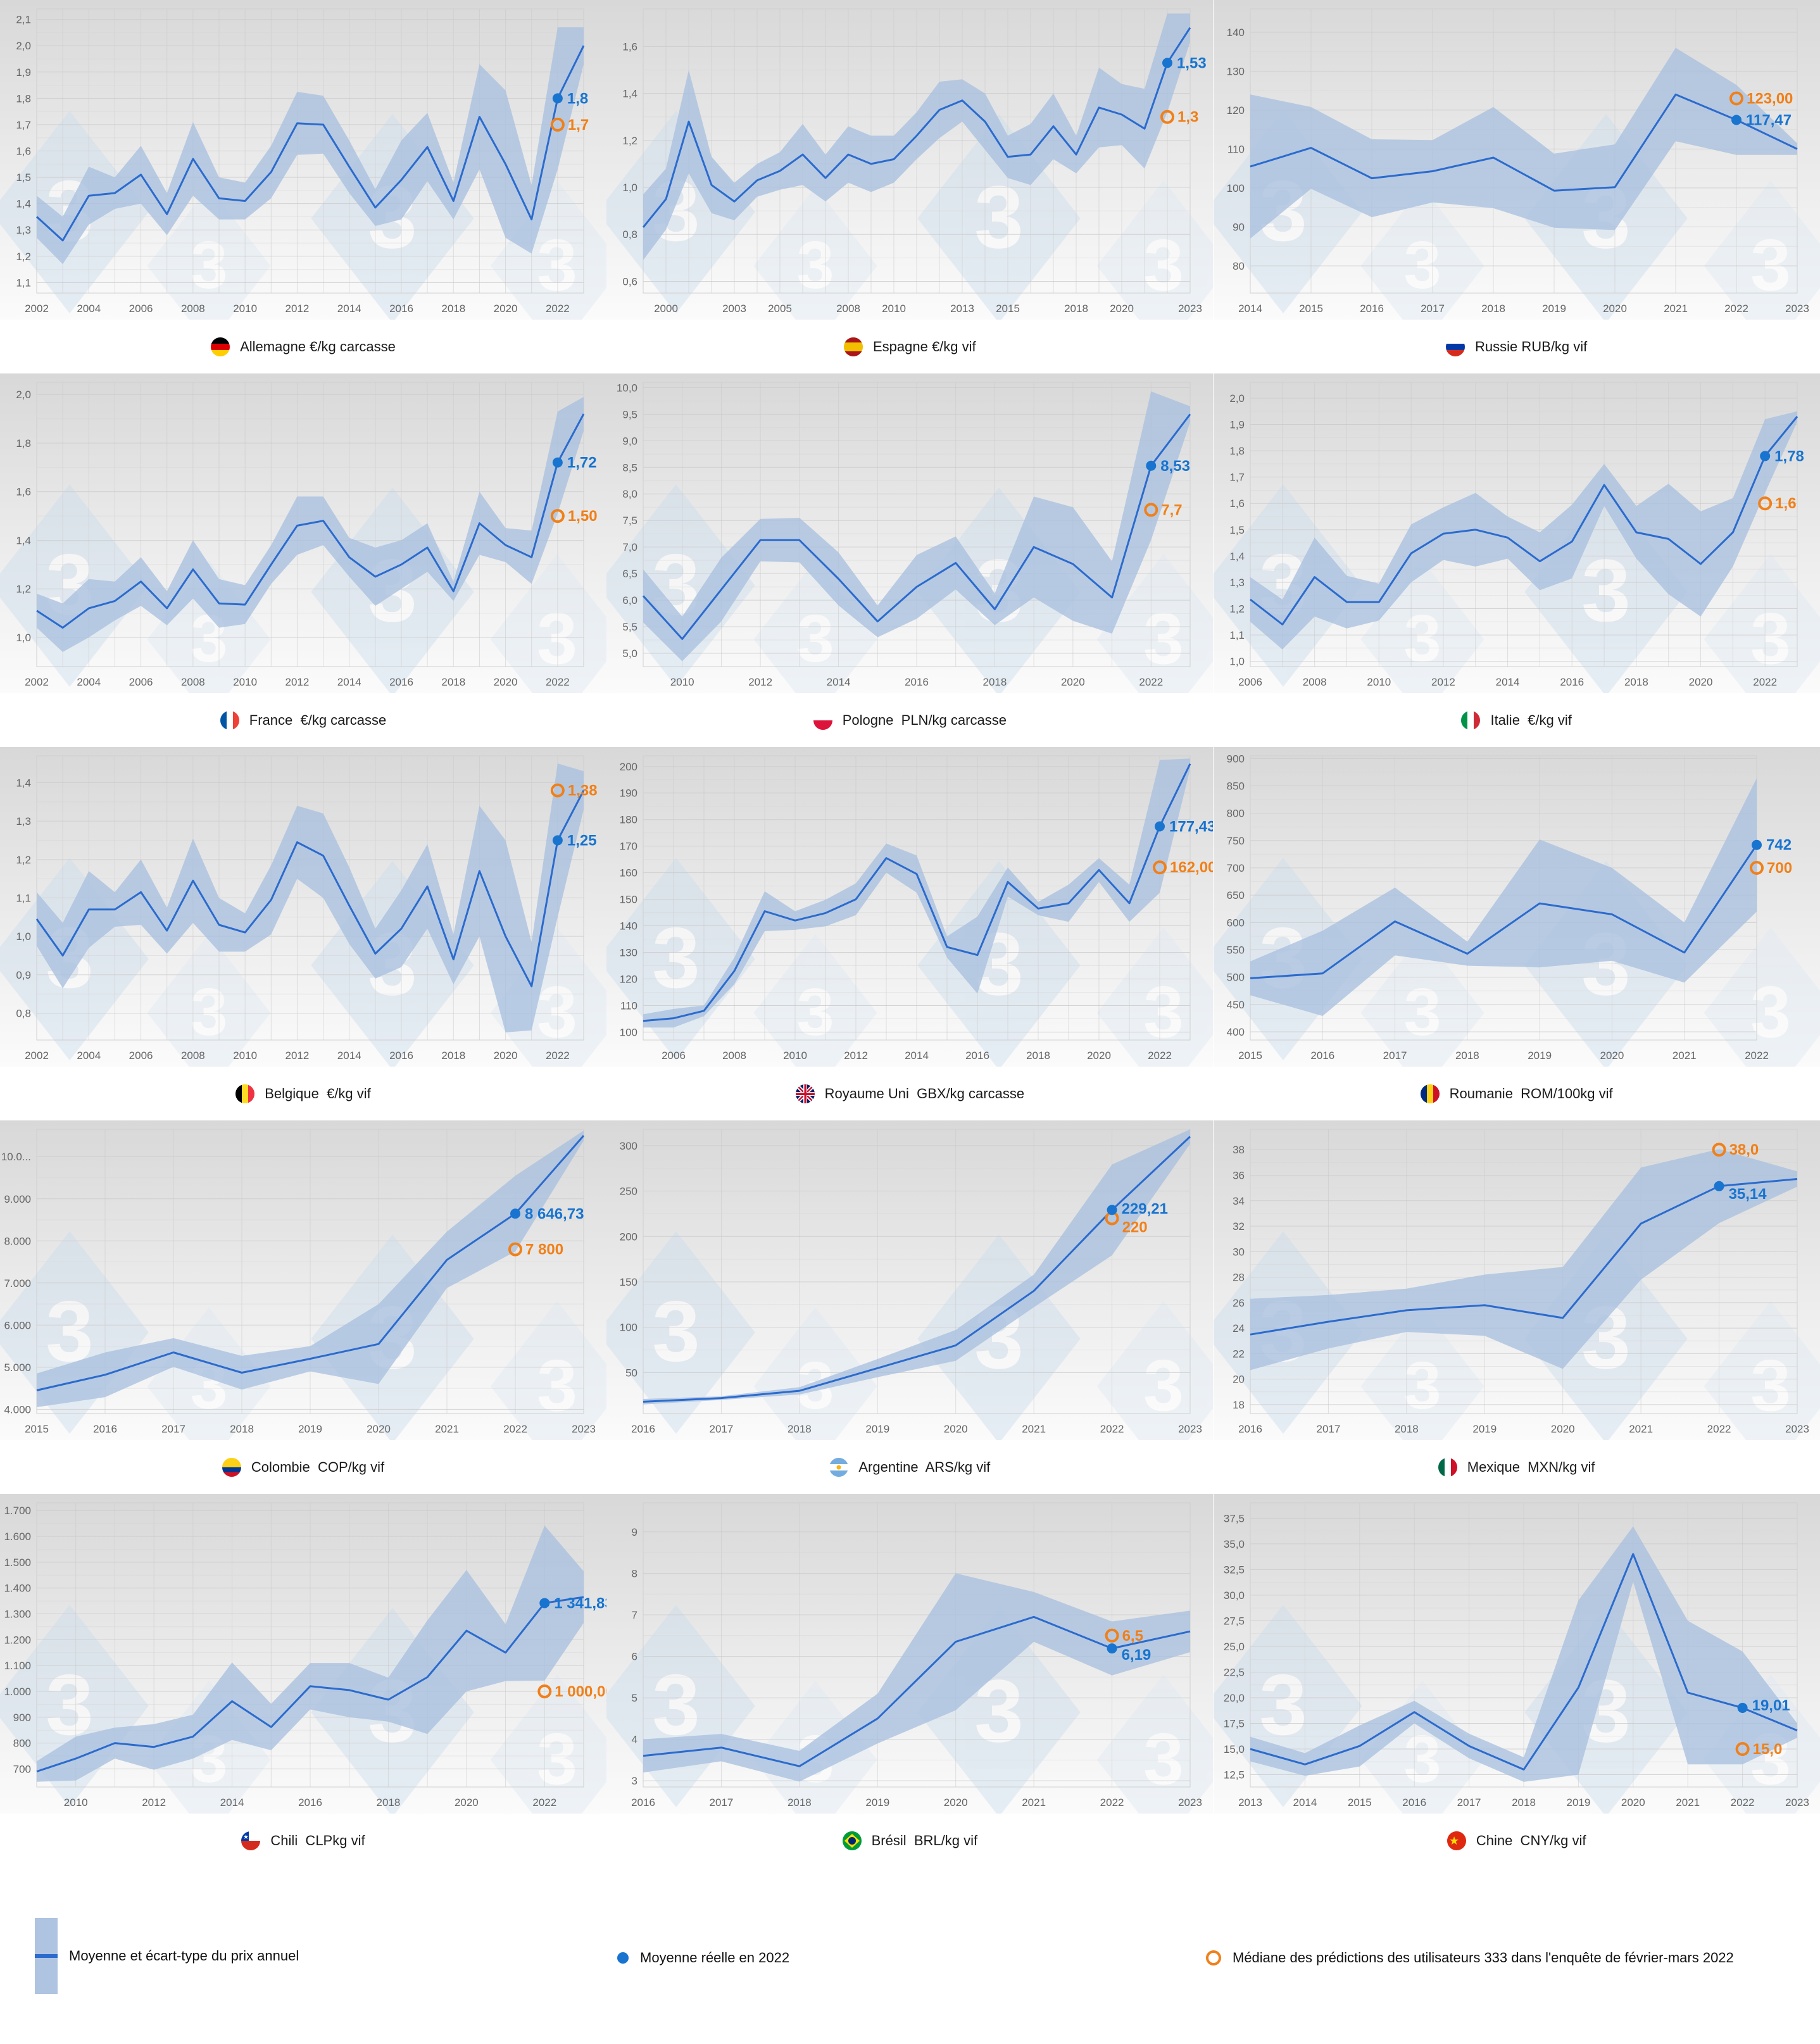  What do you see at coordinates (1239, 1380) in the screenshot?
I see `y-tick-label: 20` at bounding box center [1239, 1380].